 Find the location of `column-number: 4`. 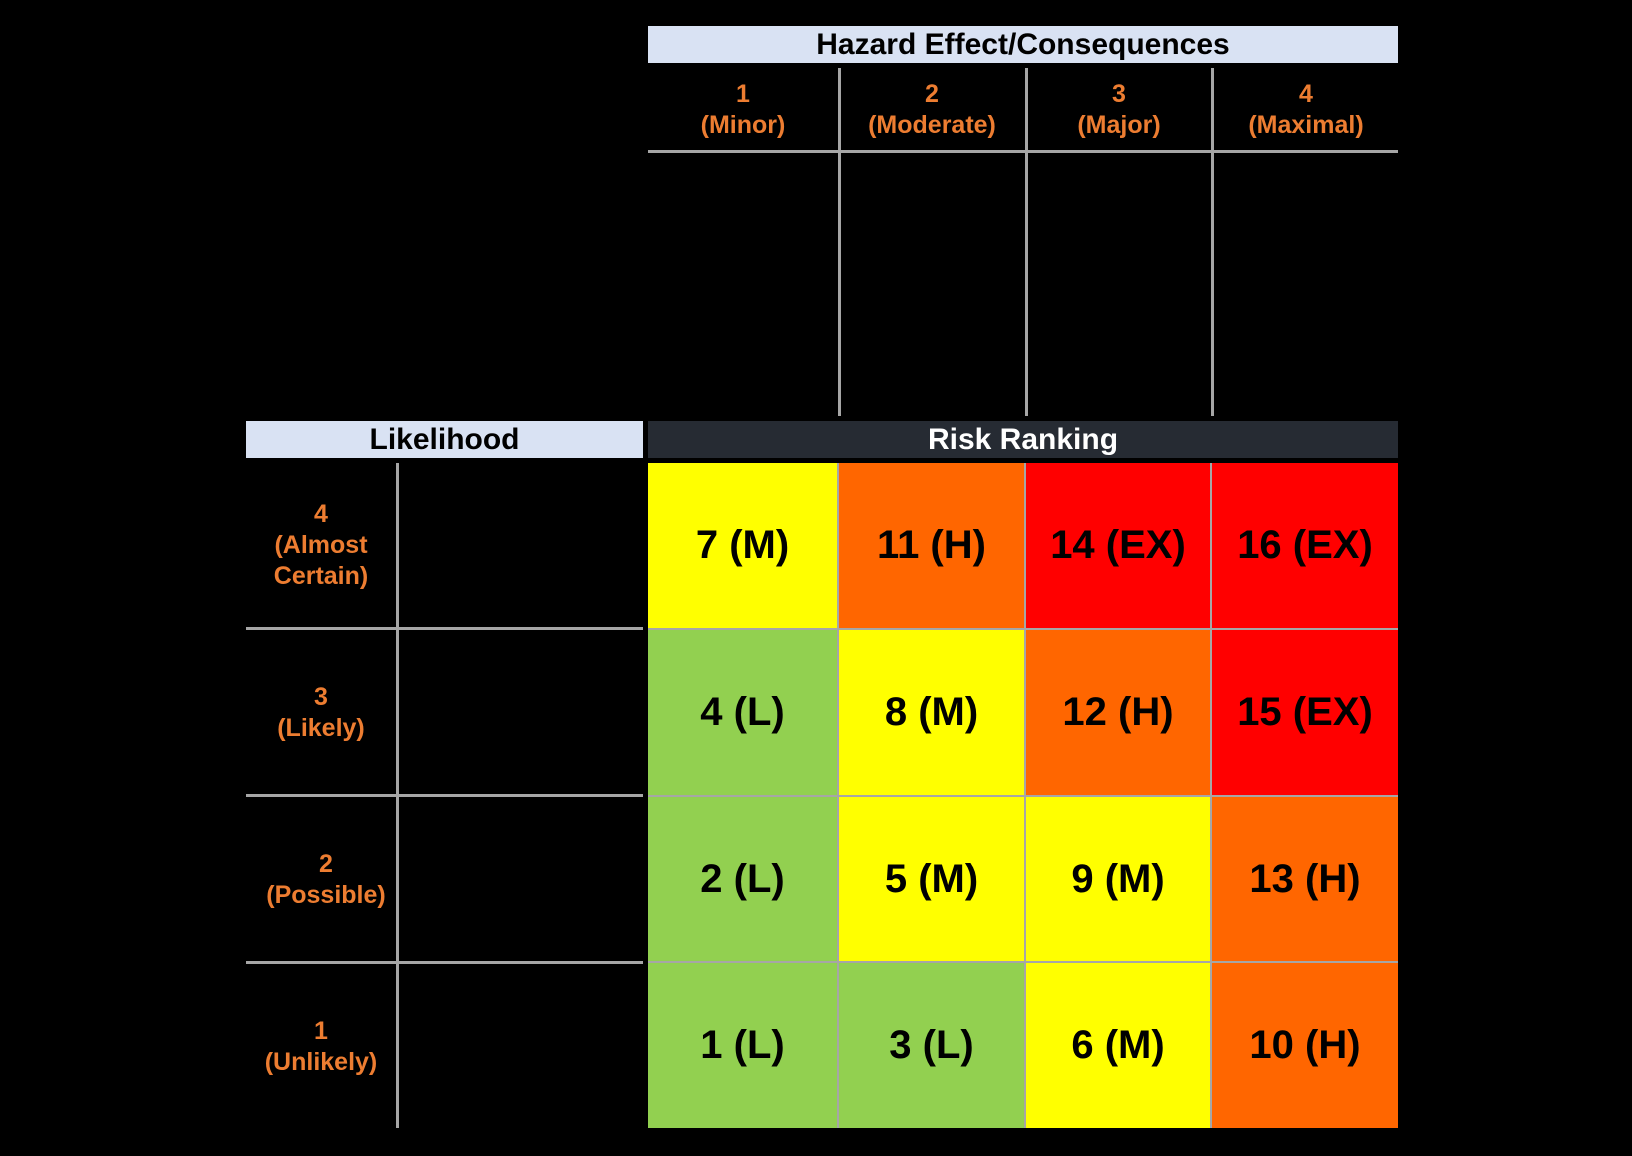

column-number: 4 is located at coordinates (1306, 94).